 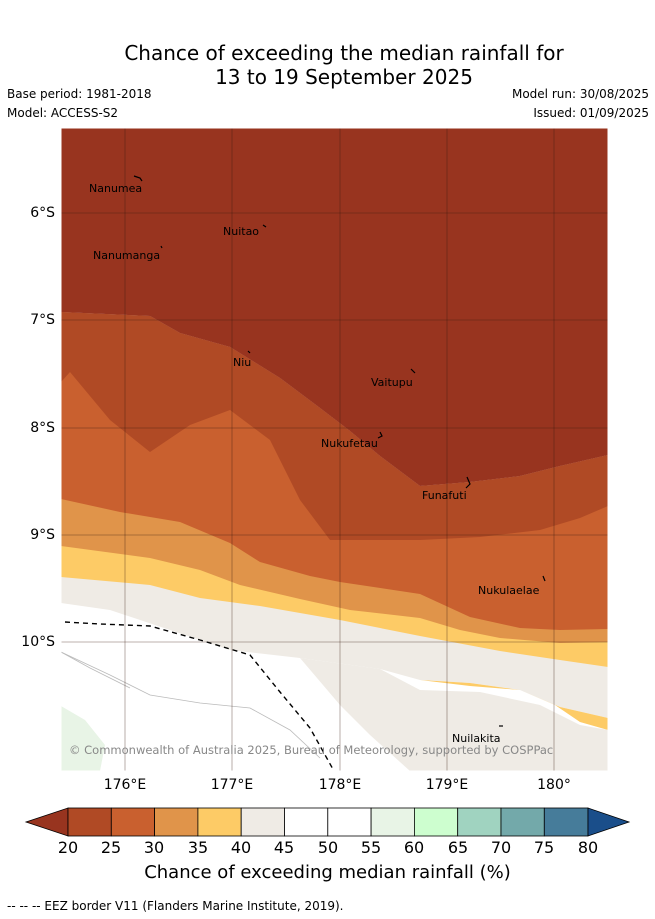 What do you see at coordinates (588, 847) in the screenshot?
I see `colorbar-tick-80: 80` at bounding box center [588, 847].